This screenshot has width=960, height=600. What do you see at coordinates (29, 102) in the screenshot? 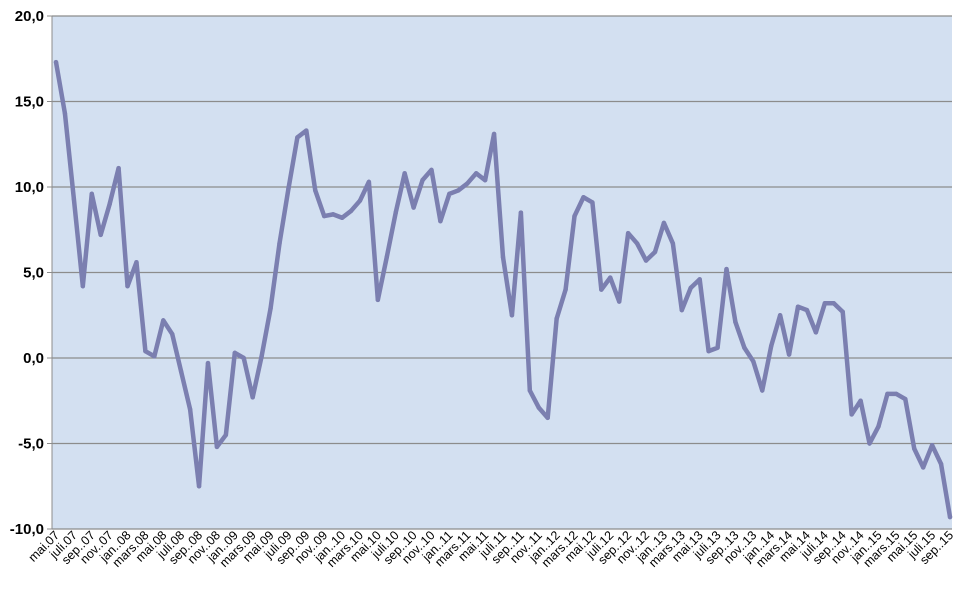
I see `y-tick-label: 15,0` at bounding box center [29, 102].